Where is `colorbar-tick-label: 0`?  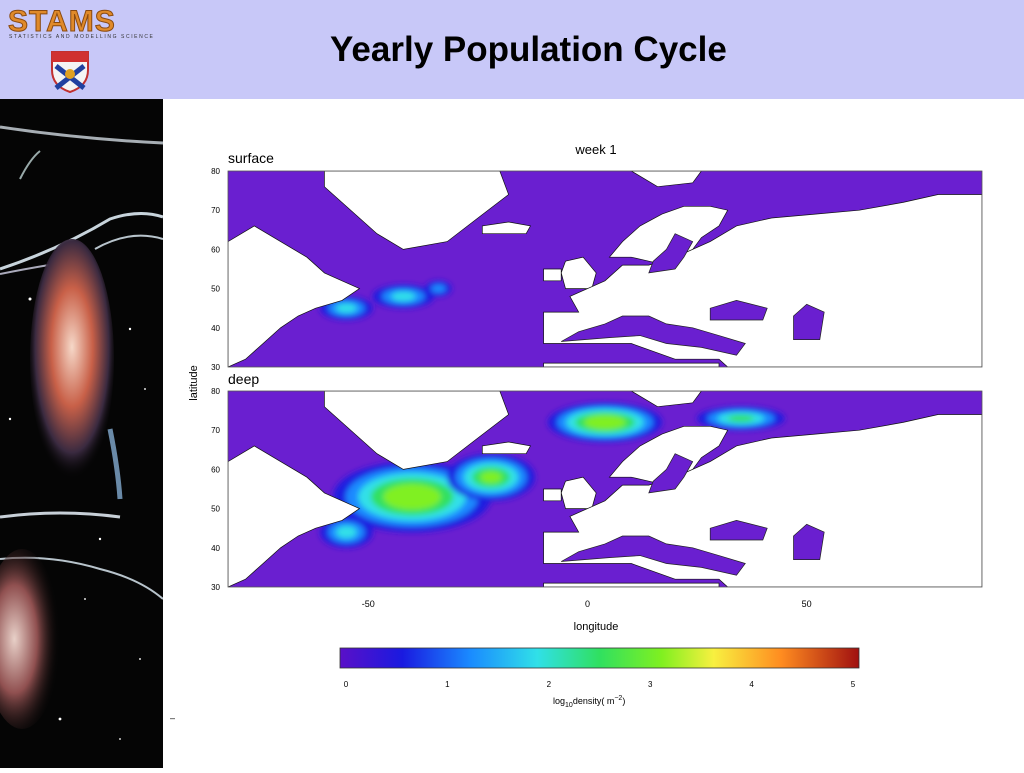
colorbar-tick-label: 0 is located at coordinates (346, 684).